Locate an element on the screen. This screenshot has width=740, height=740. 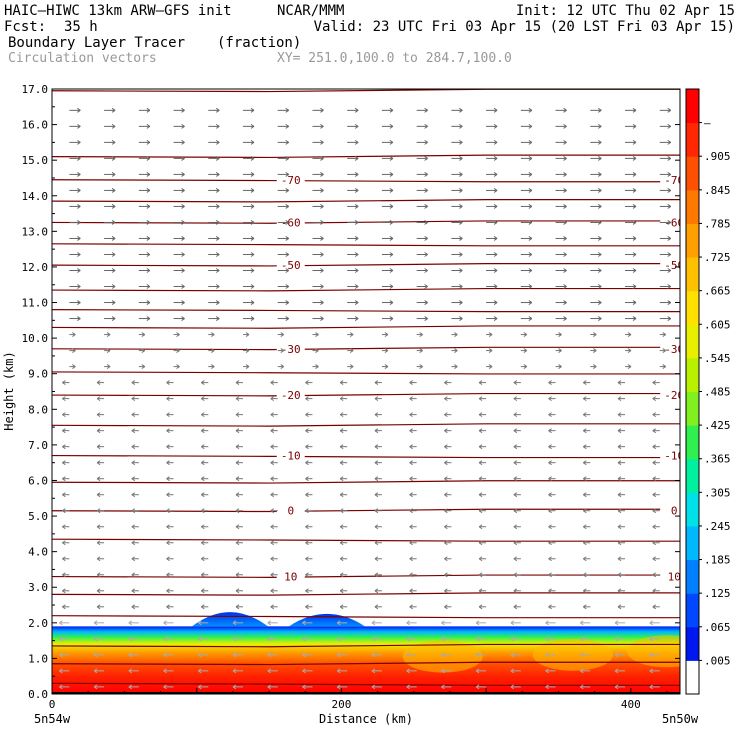
colorbar-label: .845 is located at coordinates (717, 190).